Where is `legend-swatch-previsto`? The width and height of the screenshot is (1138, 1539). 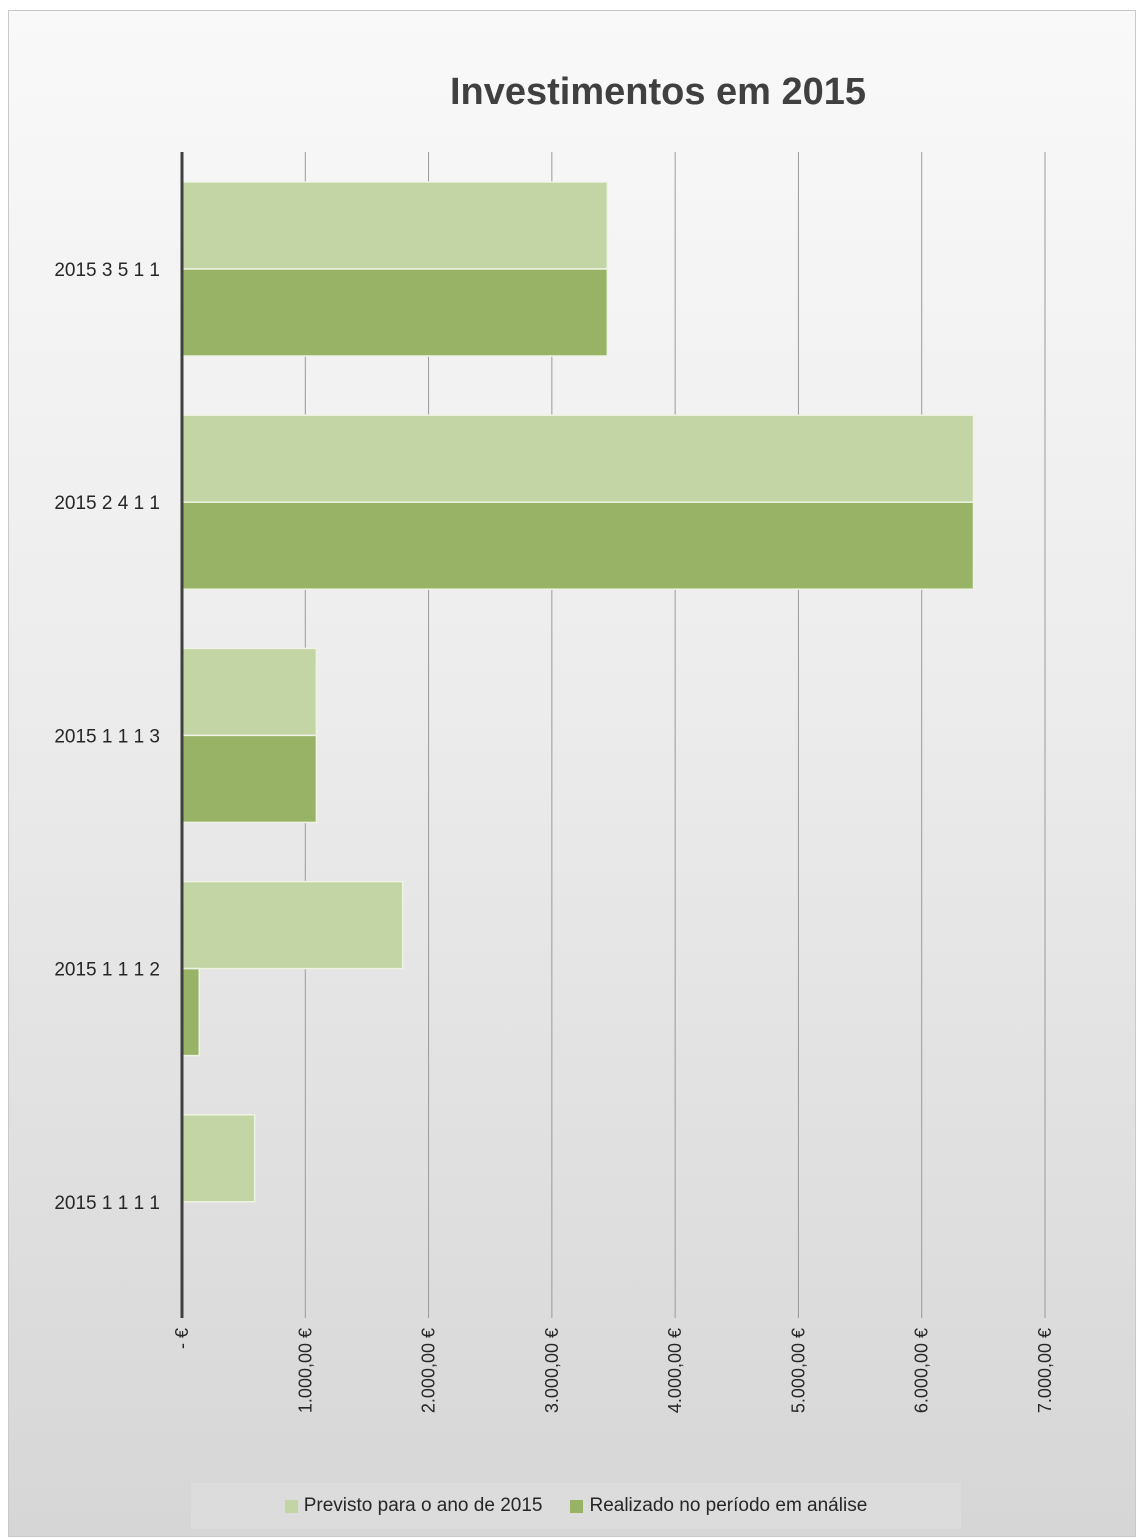 legend-swatch-previsto is located at coordinates (291, 1506).